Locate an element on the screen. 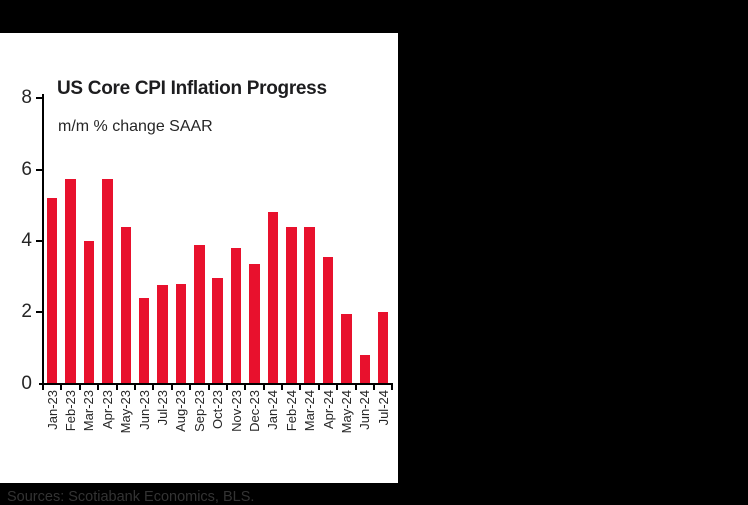 The height and width of the screenshot is (505, 748). x-axis-label-slot: Dec-23 is located at coordinates (254, 422).